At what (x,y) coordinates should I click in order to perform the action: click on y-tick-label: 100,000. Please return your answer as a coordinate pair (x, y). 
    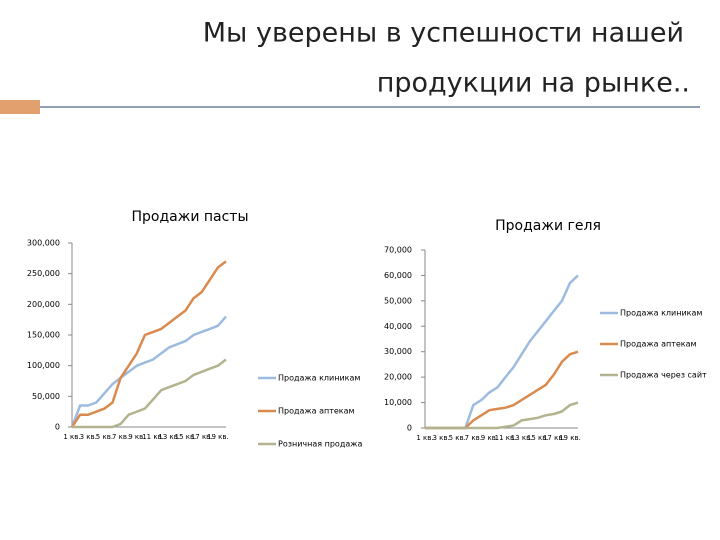
    Looking at the image, I should click on (43, 365).